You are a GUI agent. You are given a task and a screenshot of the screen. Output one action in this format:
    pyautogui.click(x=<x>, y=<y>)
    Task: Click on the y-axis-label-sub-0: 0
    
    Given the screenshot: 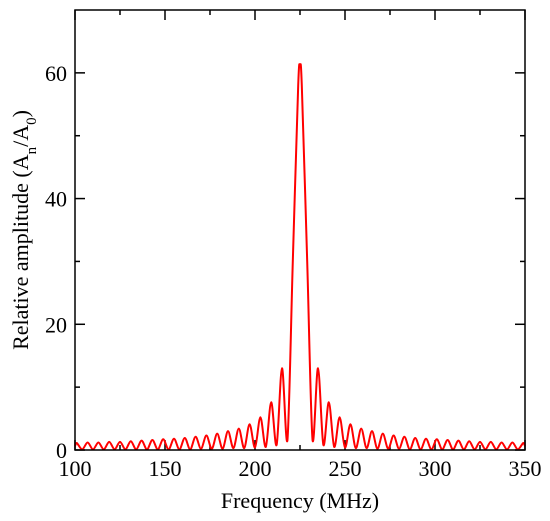 What is the action you would take?
    pyautogui.click(x=32, y=121)
    